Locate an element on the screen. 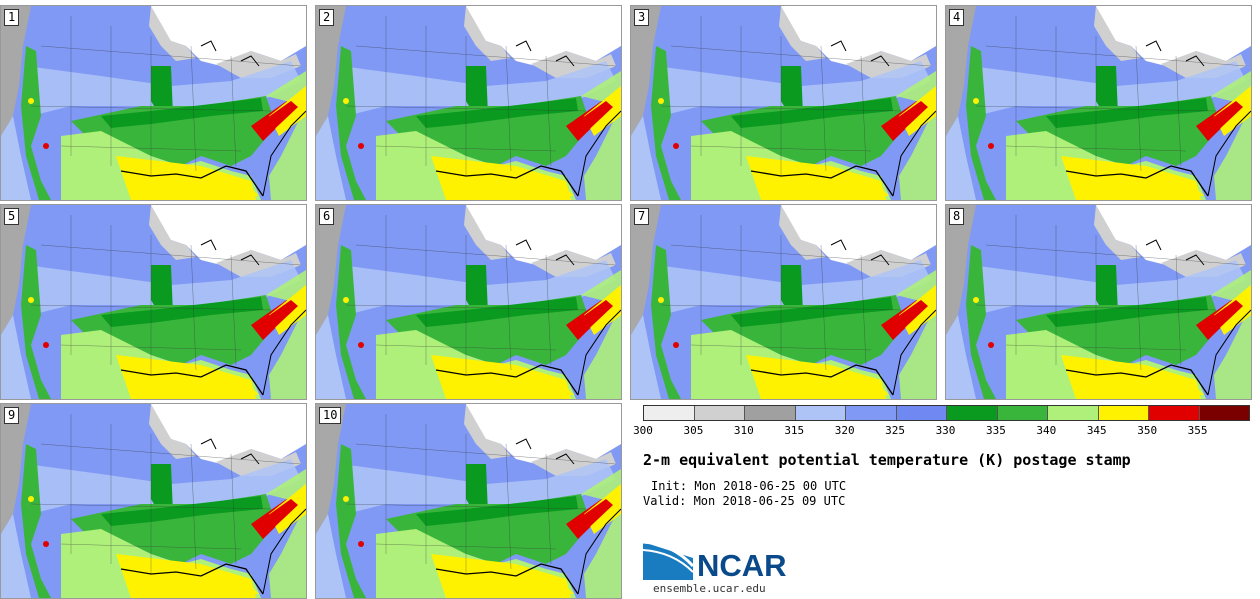 This screenshot has width=1260, height=599. colorbar-tick-label: 310 is located at coordinates (743, 430).